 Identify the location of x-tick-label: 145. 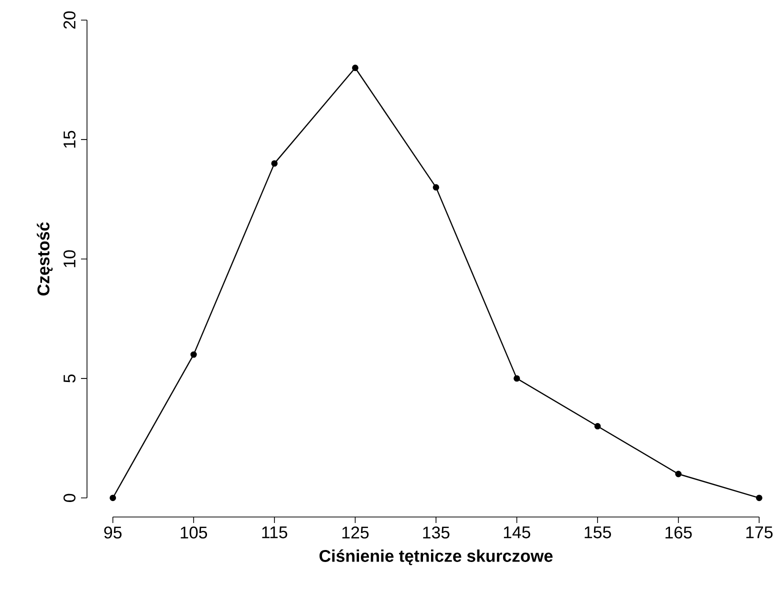
(517, 532).